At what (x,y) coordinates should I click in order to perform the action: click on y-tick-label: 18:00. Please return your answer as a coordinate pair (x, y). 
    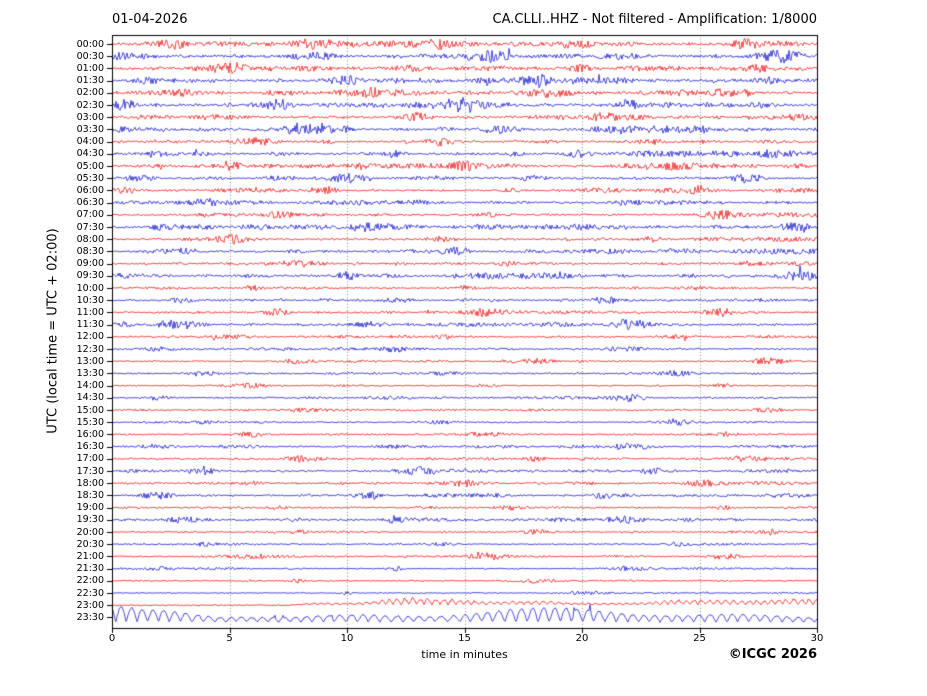
    Looking at the image, I should click on (90, 483).